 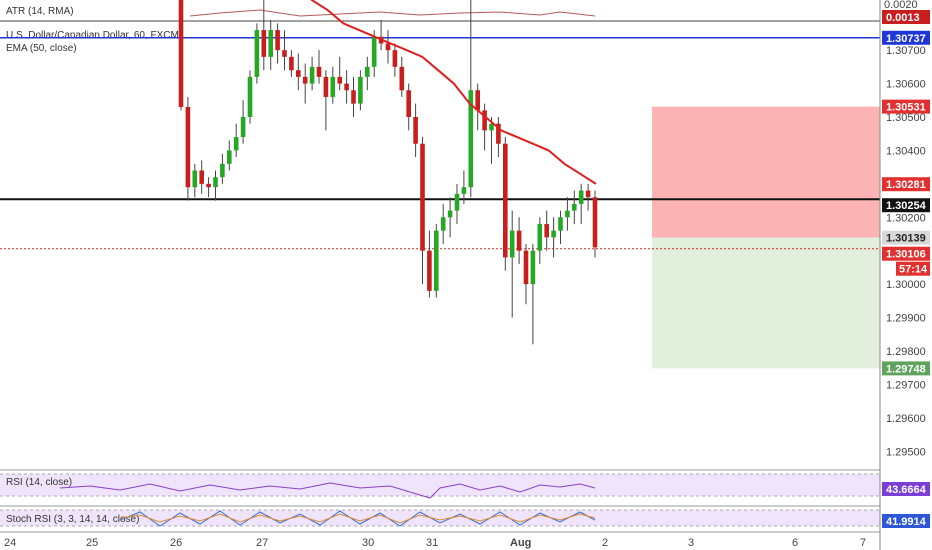 I want to click on stoch-k-line, so click(x=357, y=518).